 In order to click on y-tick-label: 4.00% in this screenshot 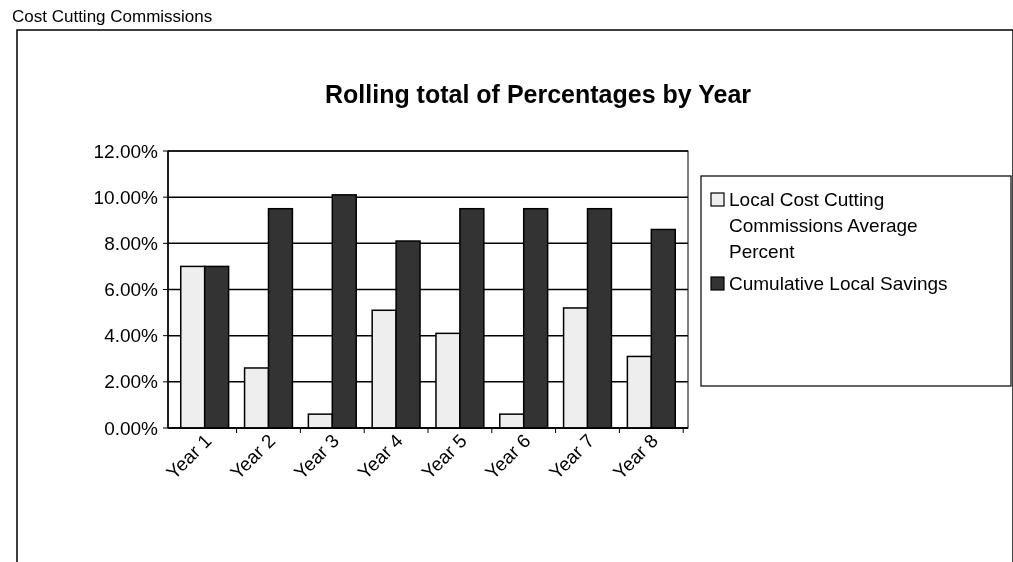, I will do `click(131, 336)`.